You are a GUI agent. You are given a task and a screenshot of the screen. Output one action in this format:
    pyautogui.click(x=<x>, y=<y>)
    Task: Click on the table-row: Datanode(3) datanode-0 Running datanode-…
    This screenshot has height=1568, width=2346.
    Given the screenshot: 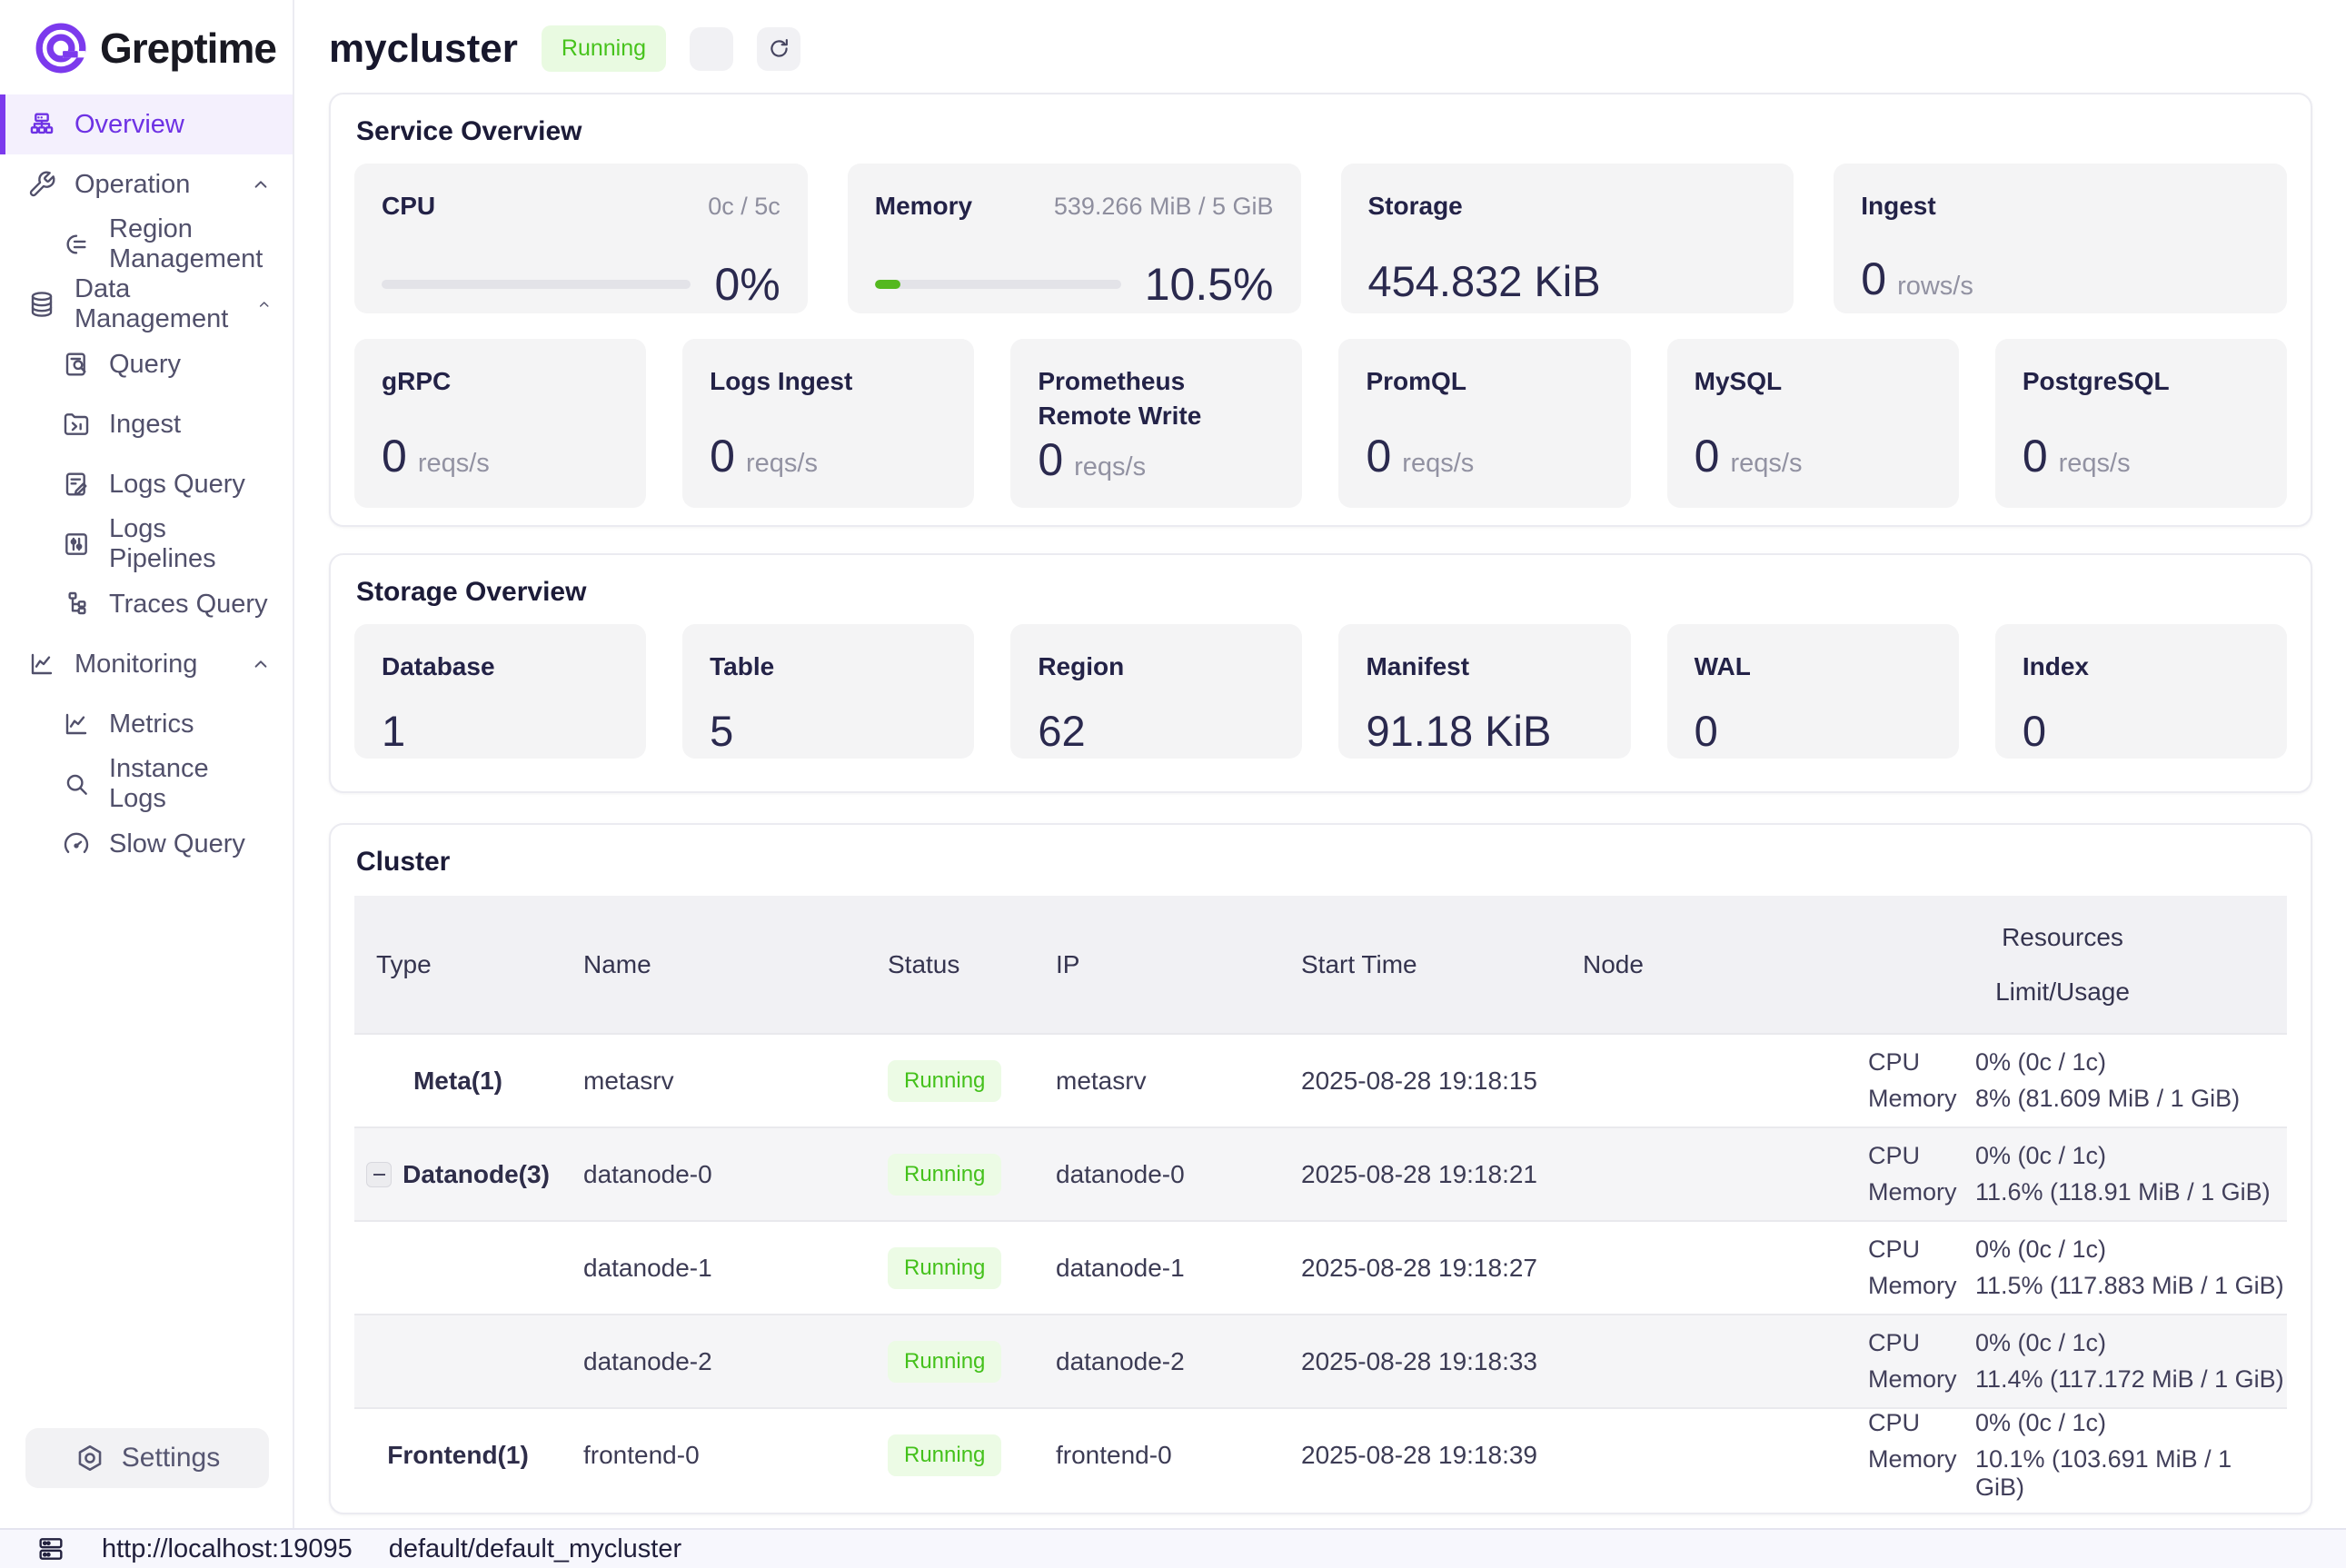 What is the action you would take?
    pyautogui.click(x=1320, y=1173)
    